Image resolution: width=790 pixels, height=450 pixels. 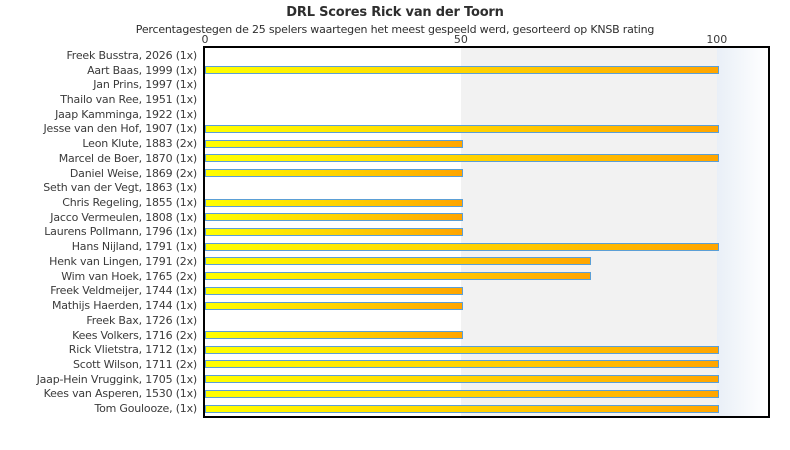 What do you see at coordinates (205, 39) in the screenshot?
I see `x-tick-label: 0` at bounding box center [205, 39].